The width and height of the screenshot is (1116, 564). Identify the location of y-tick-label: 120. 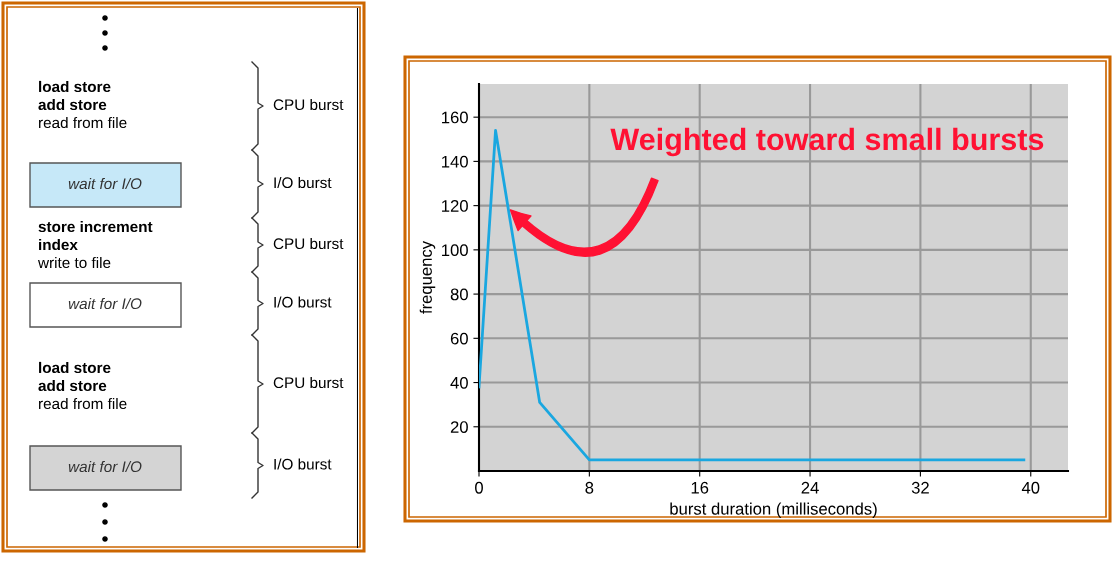
(455, 206).